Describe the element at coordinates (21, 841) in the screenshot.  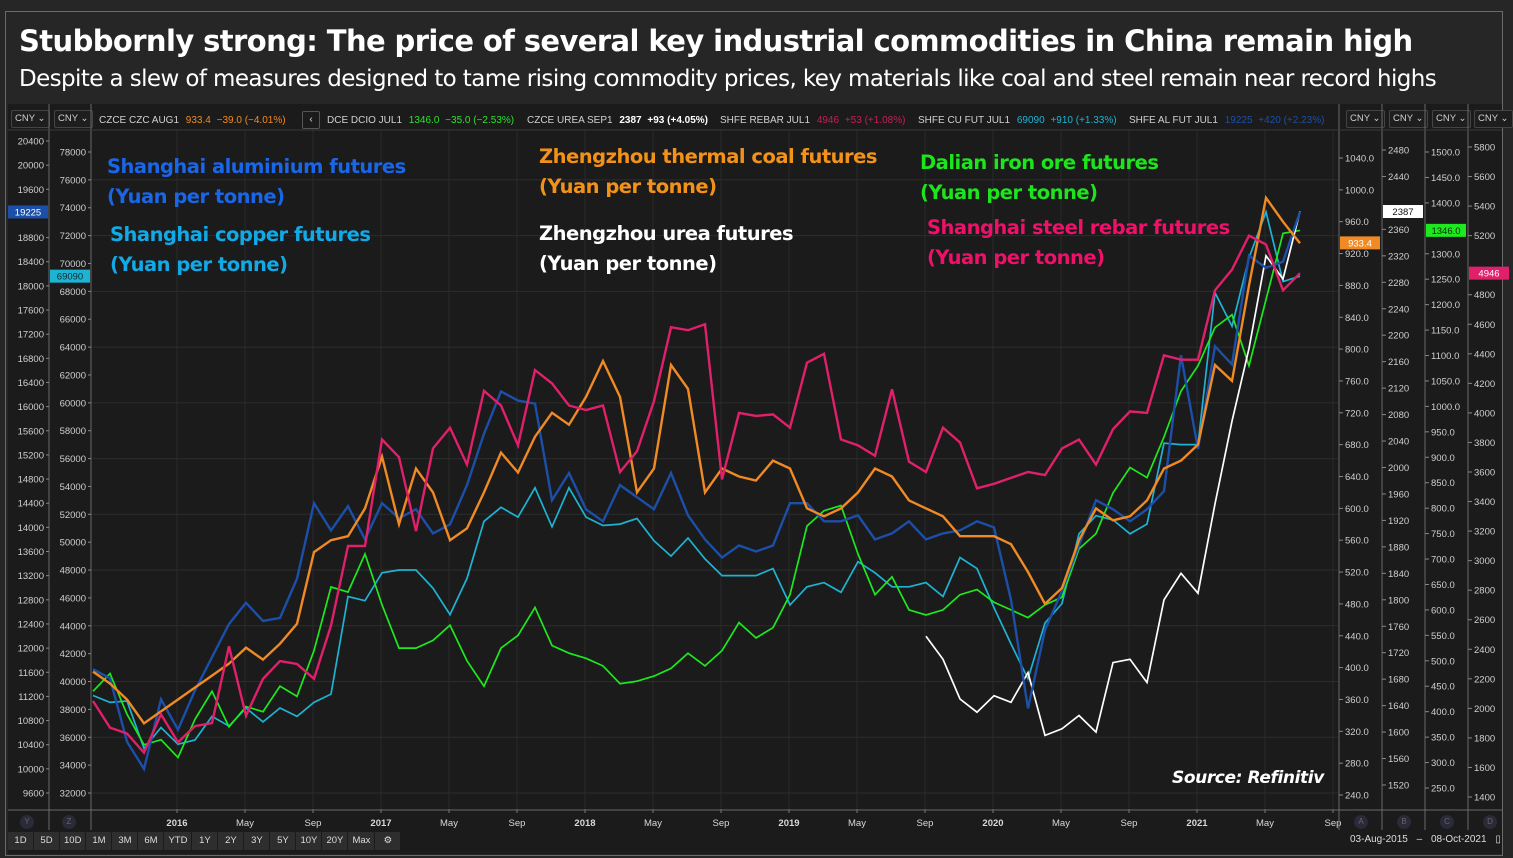
I see `range-button-1d: 1D` at that location.